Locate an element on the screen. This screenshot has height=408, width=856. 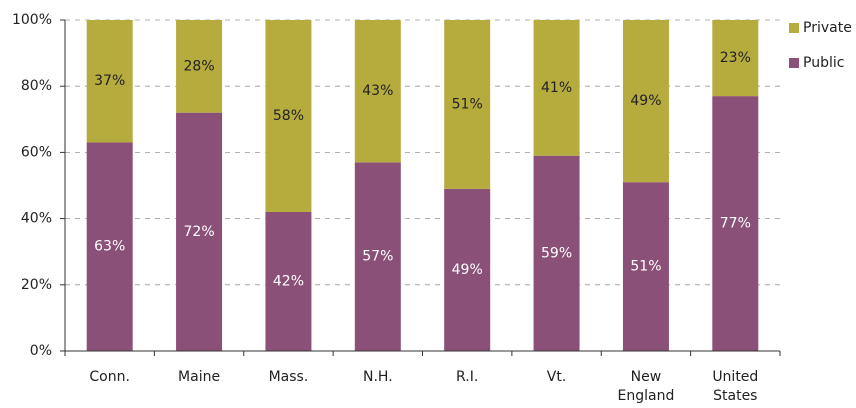
data-label: 43% is located at coordinates (377, 91).